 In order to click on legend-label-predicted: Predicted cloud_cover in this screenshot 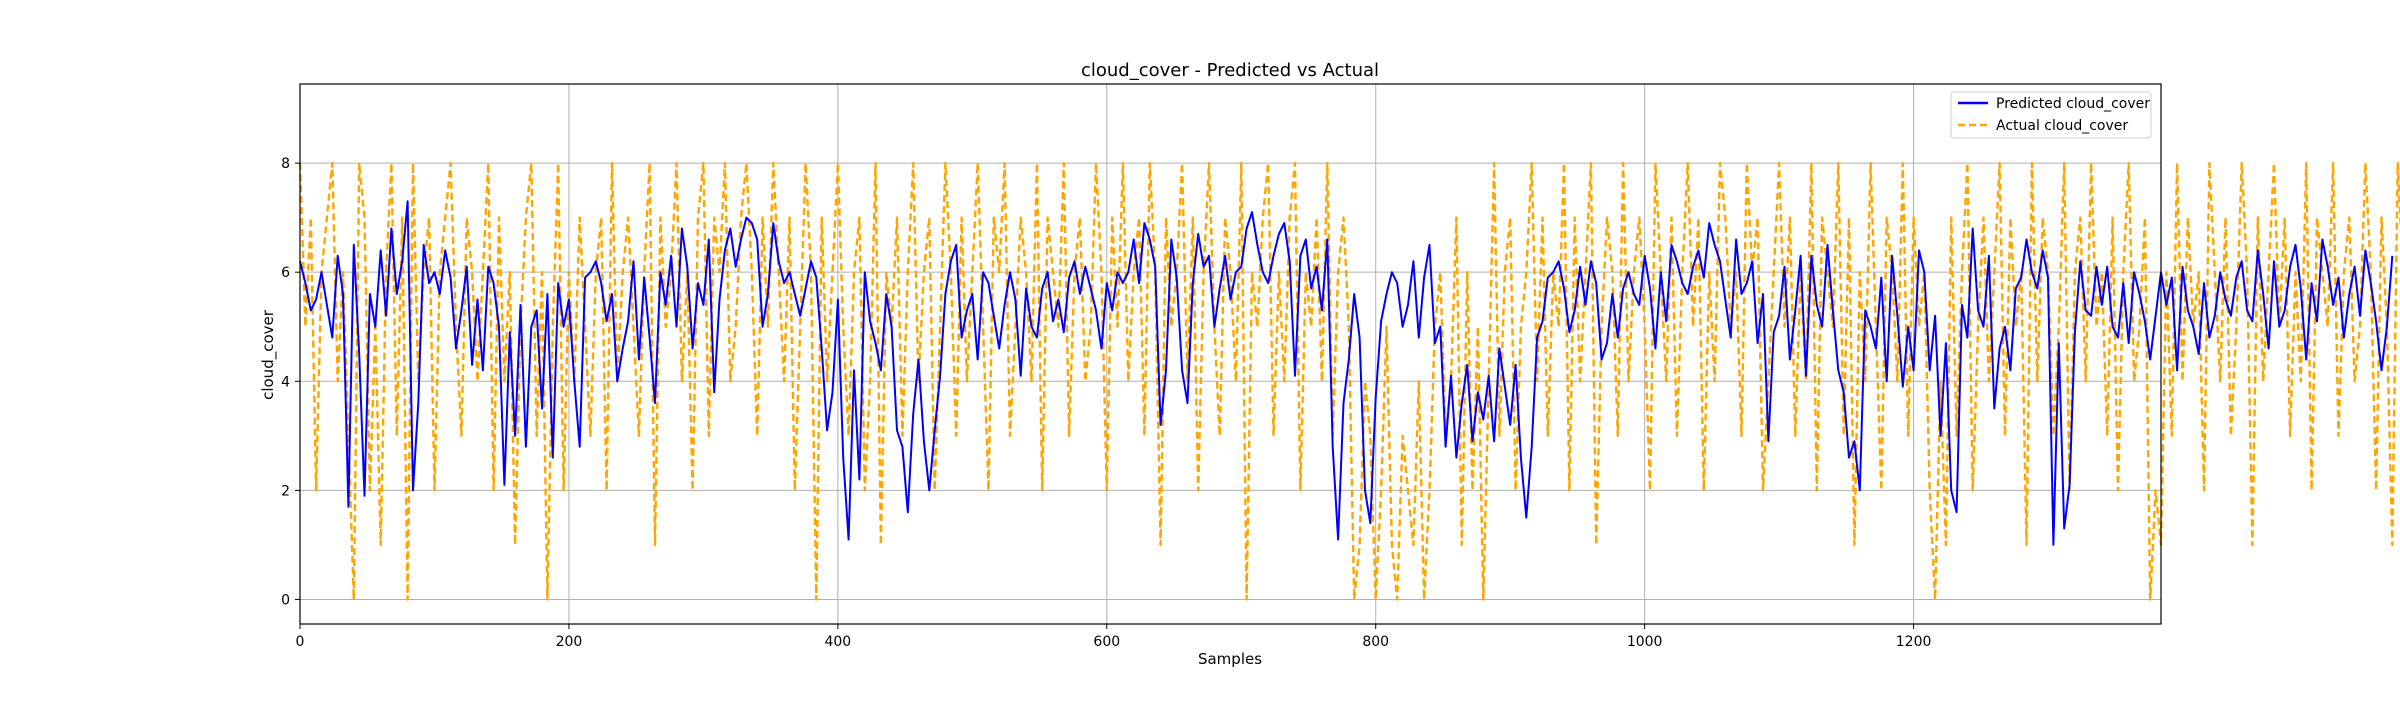, I will do `click(2073, 104)`.